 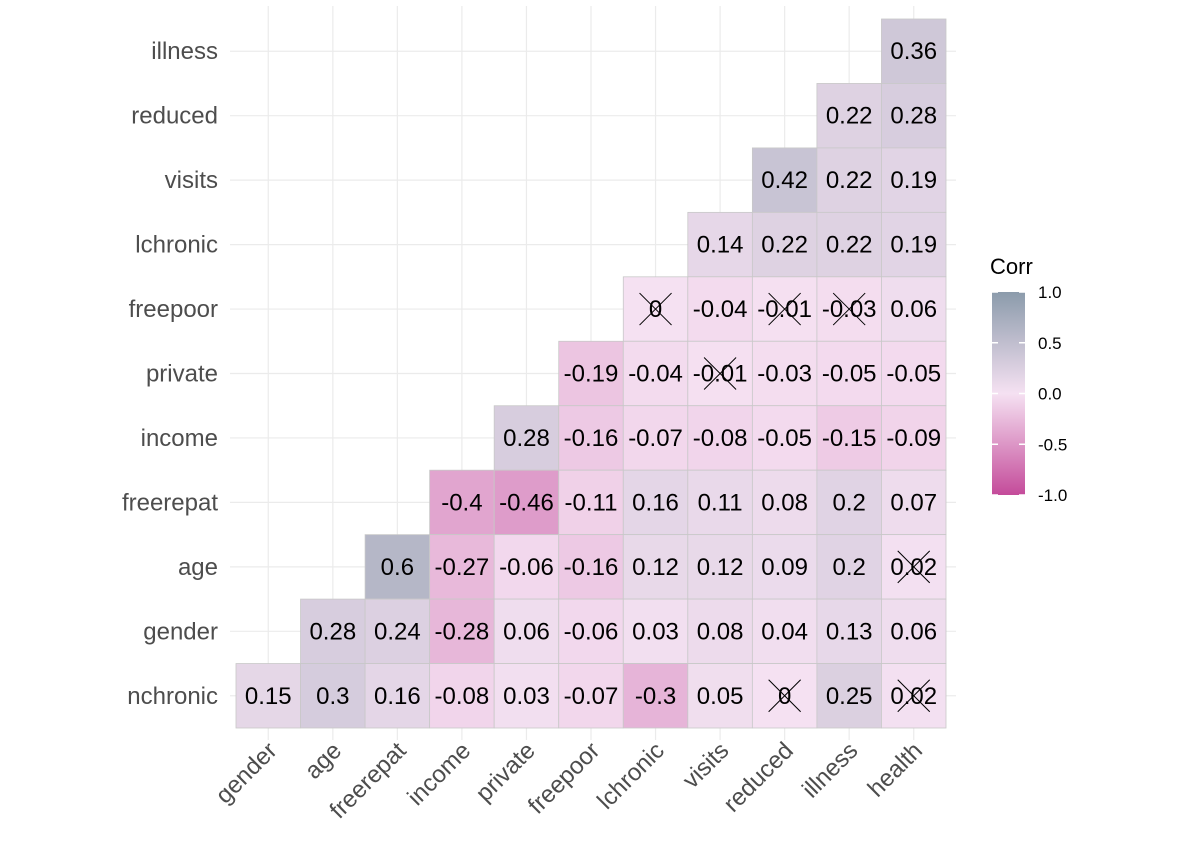 What do you see at coordinates (914, 309) in the screenshot?
I see `heatmap-cell-health-freepoor` at bounding box center [914, 309].